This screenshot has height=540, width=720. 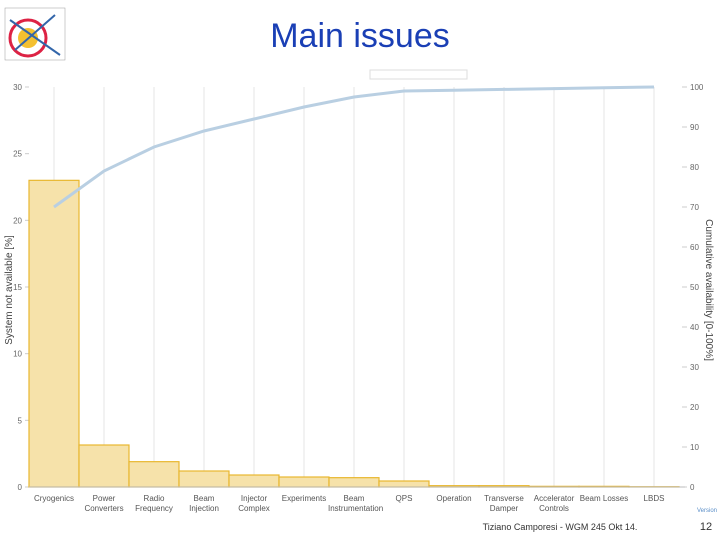 What do you see at coordinates (454, 498) in the screenshot?
I see `x-tick-label: Operation` at bounding box center [454, 498].